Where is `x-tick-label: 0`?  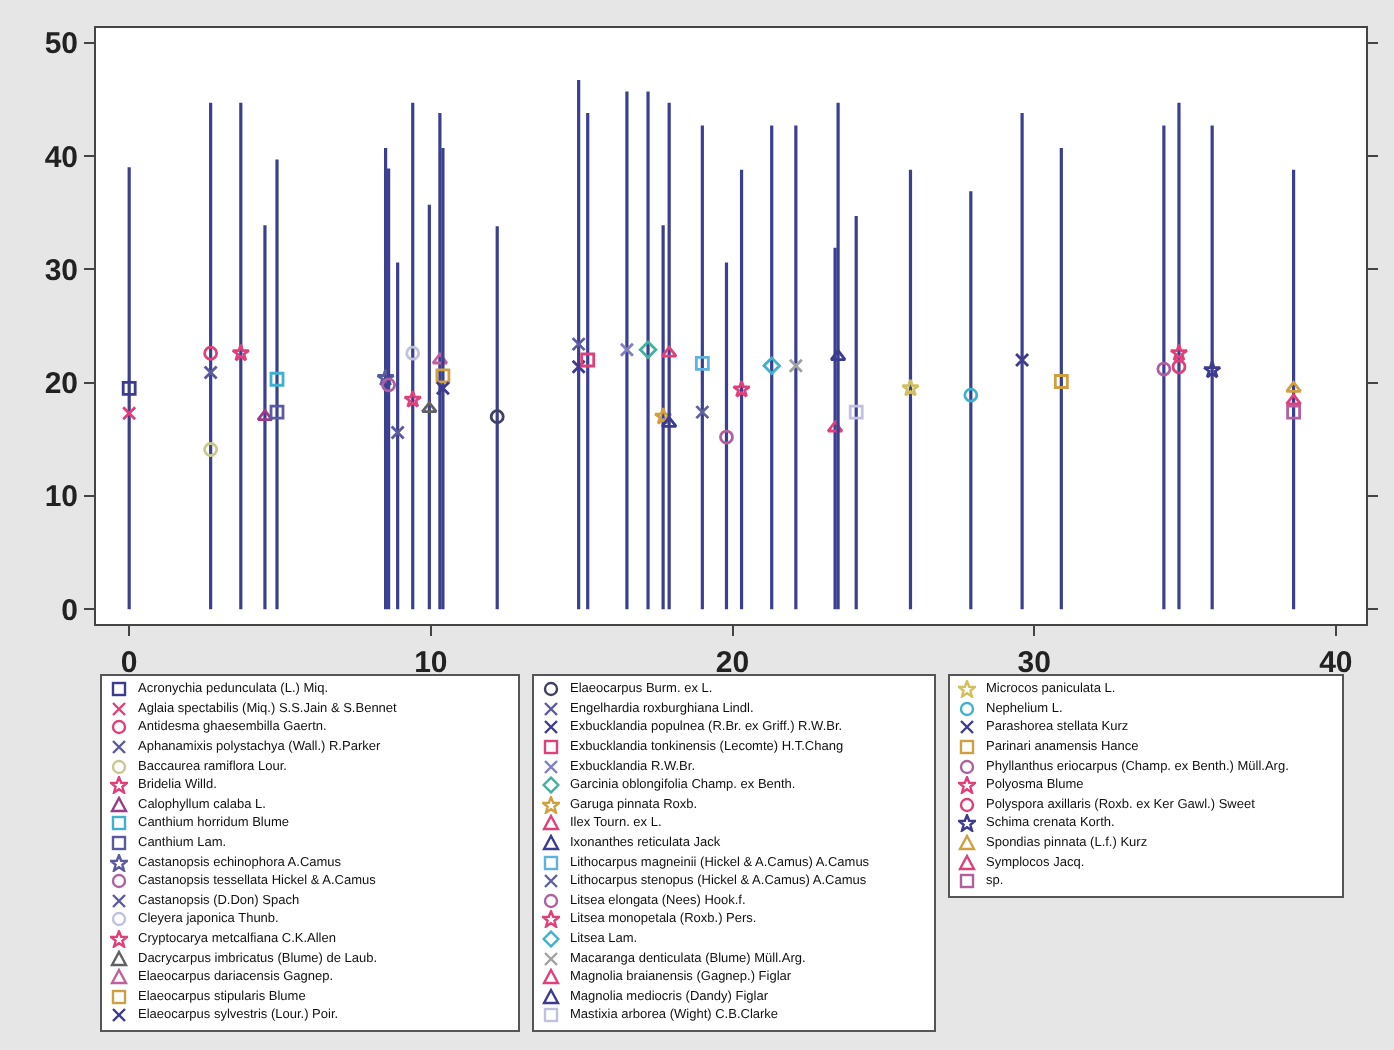
x-tick-label: 0 is located at coordinates (129, 663).